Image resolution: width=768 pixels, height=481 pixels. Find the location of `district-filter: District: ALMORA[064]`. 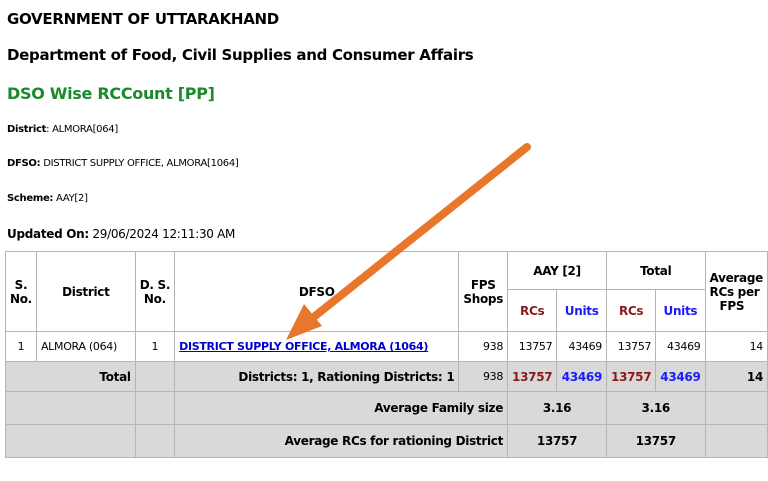

district-filter: District: ALMORA[064] is located at coordinates (62, 129).